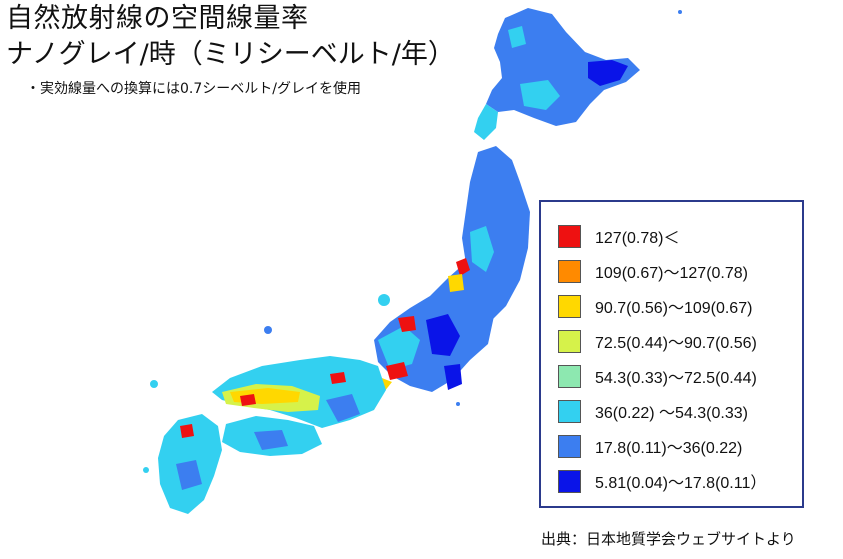  I want to click on legend-label: 5.81(0.04)～17.8(0.11）, so click(681, 483).